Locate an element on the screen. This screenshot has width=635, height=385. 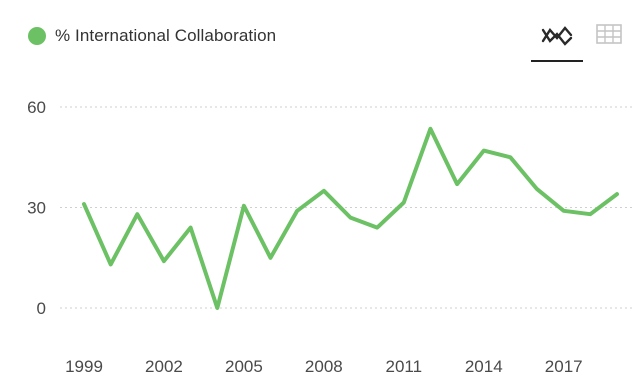
x-tick-label-2005: 2005 is located at coordinates (244, 366).